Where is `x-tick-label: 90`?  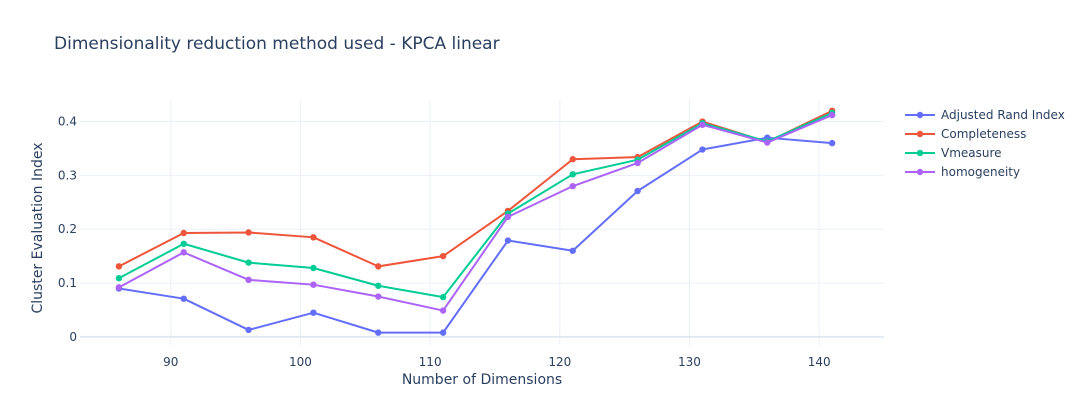 x-tick-label: 90 is located at coordinates (170, 362).